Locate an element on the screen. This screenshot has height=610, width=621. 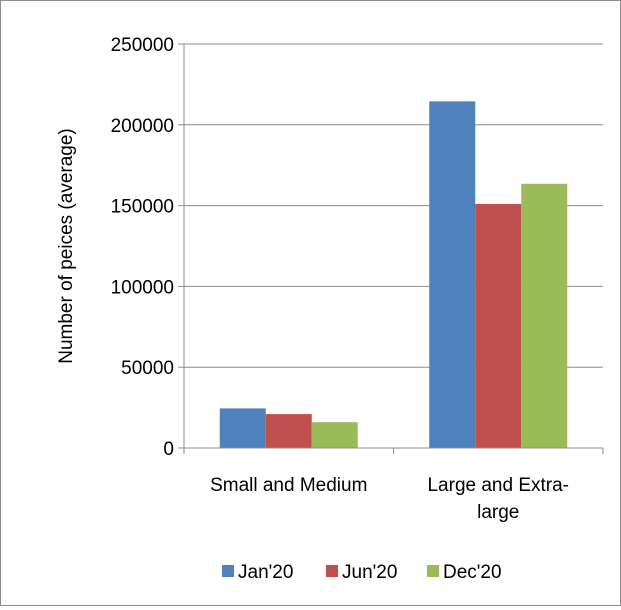
x-tick-labels: Small and Medium Large and Extra-large is located at coordinates (389, 499).